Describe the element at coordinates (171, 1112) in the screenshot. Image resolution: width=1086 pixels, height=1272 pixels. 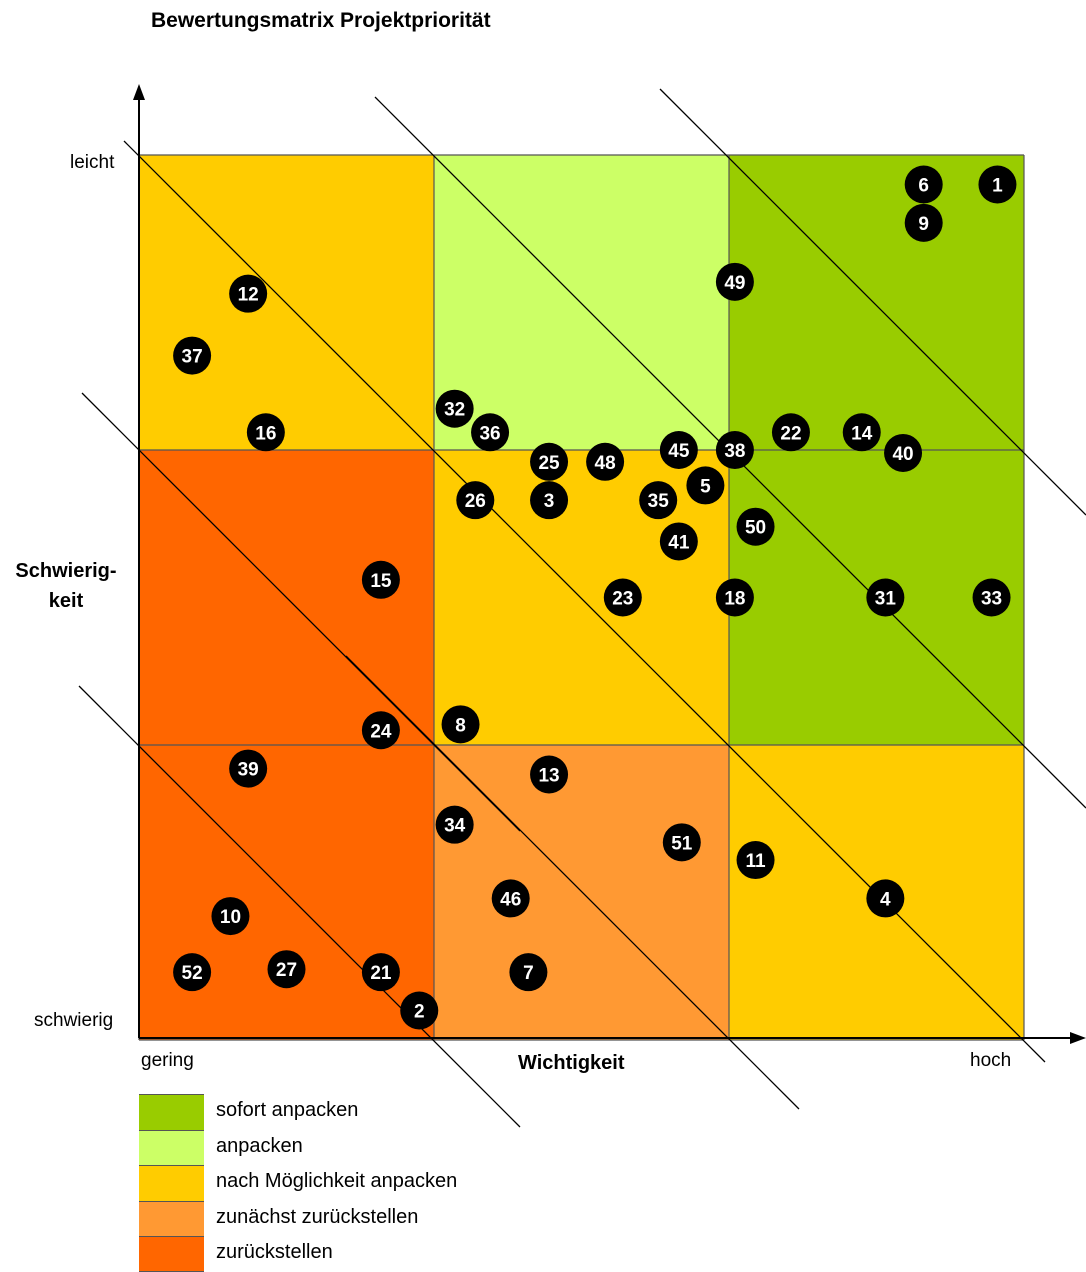
I see `legend-swatch-sofort` at that location.